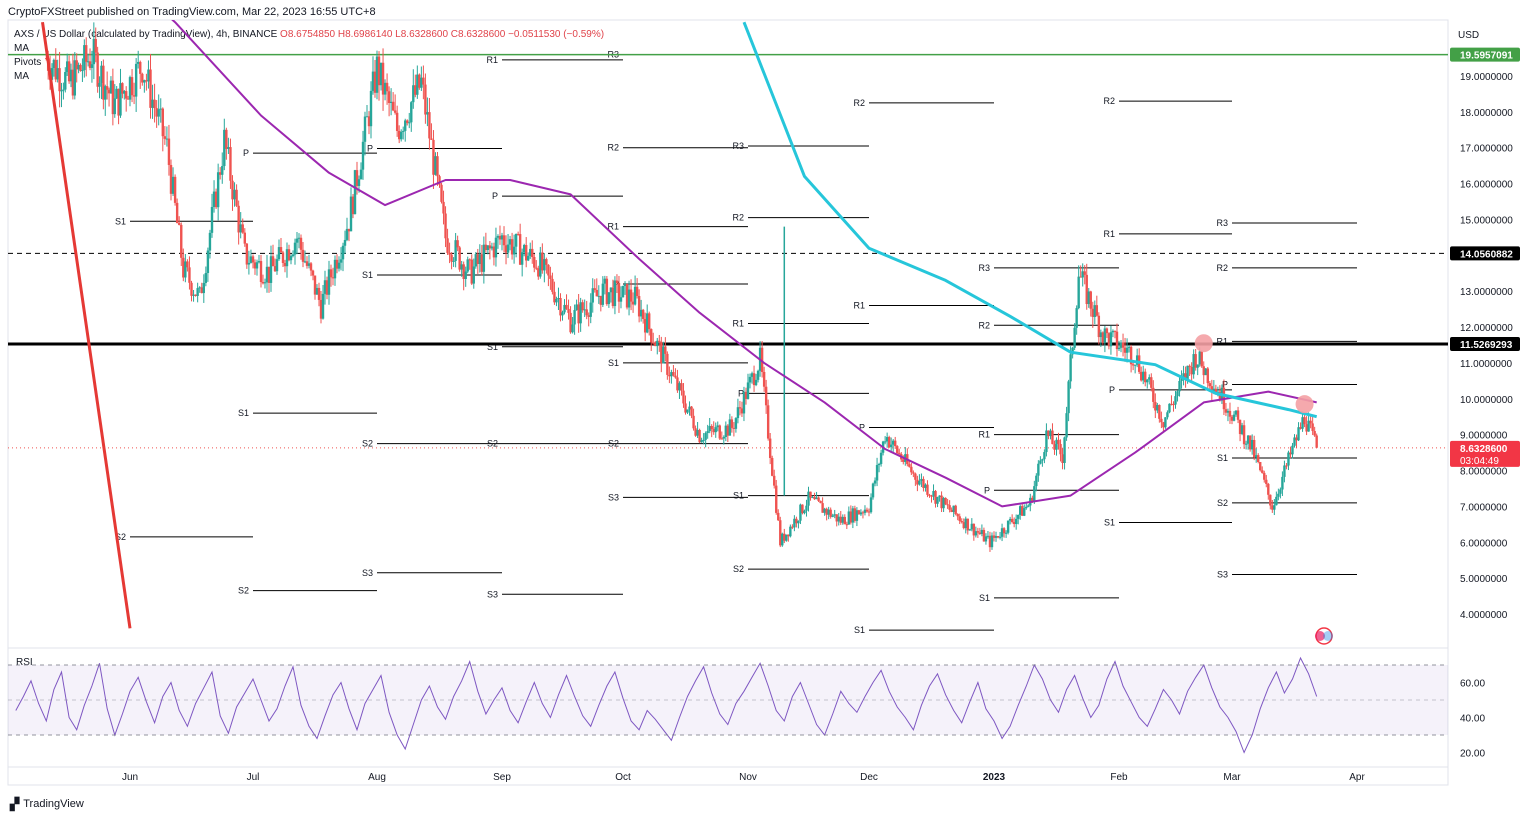 The image size is (1536, 819). Describe the element at coordinates (1119, 777) in the screenshot. I see `x-tick-label: Feb` at that location.